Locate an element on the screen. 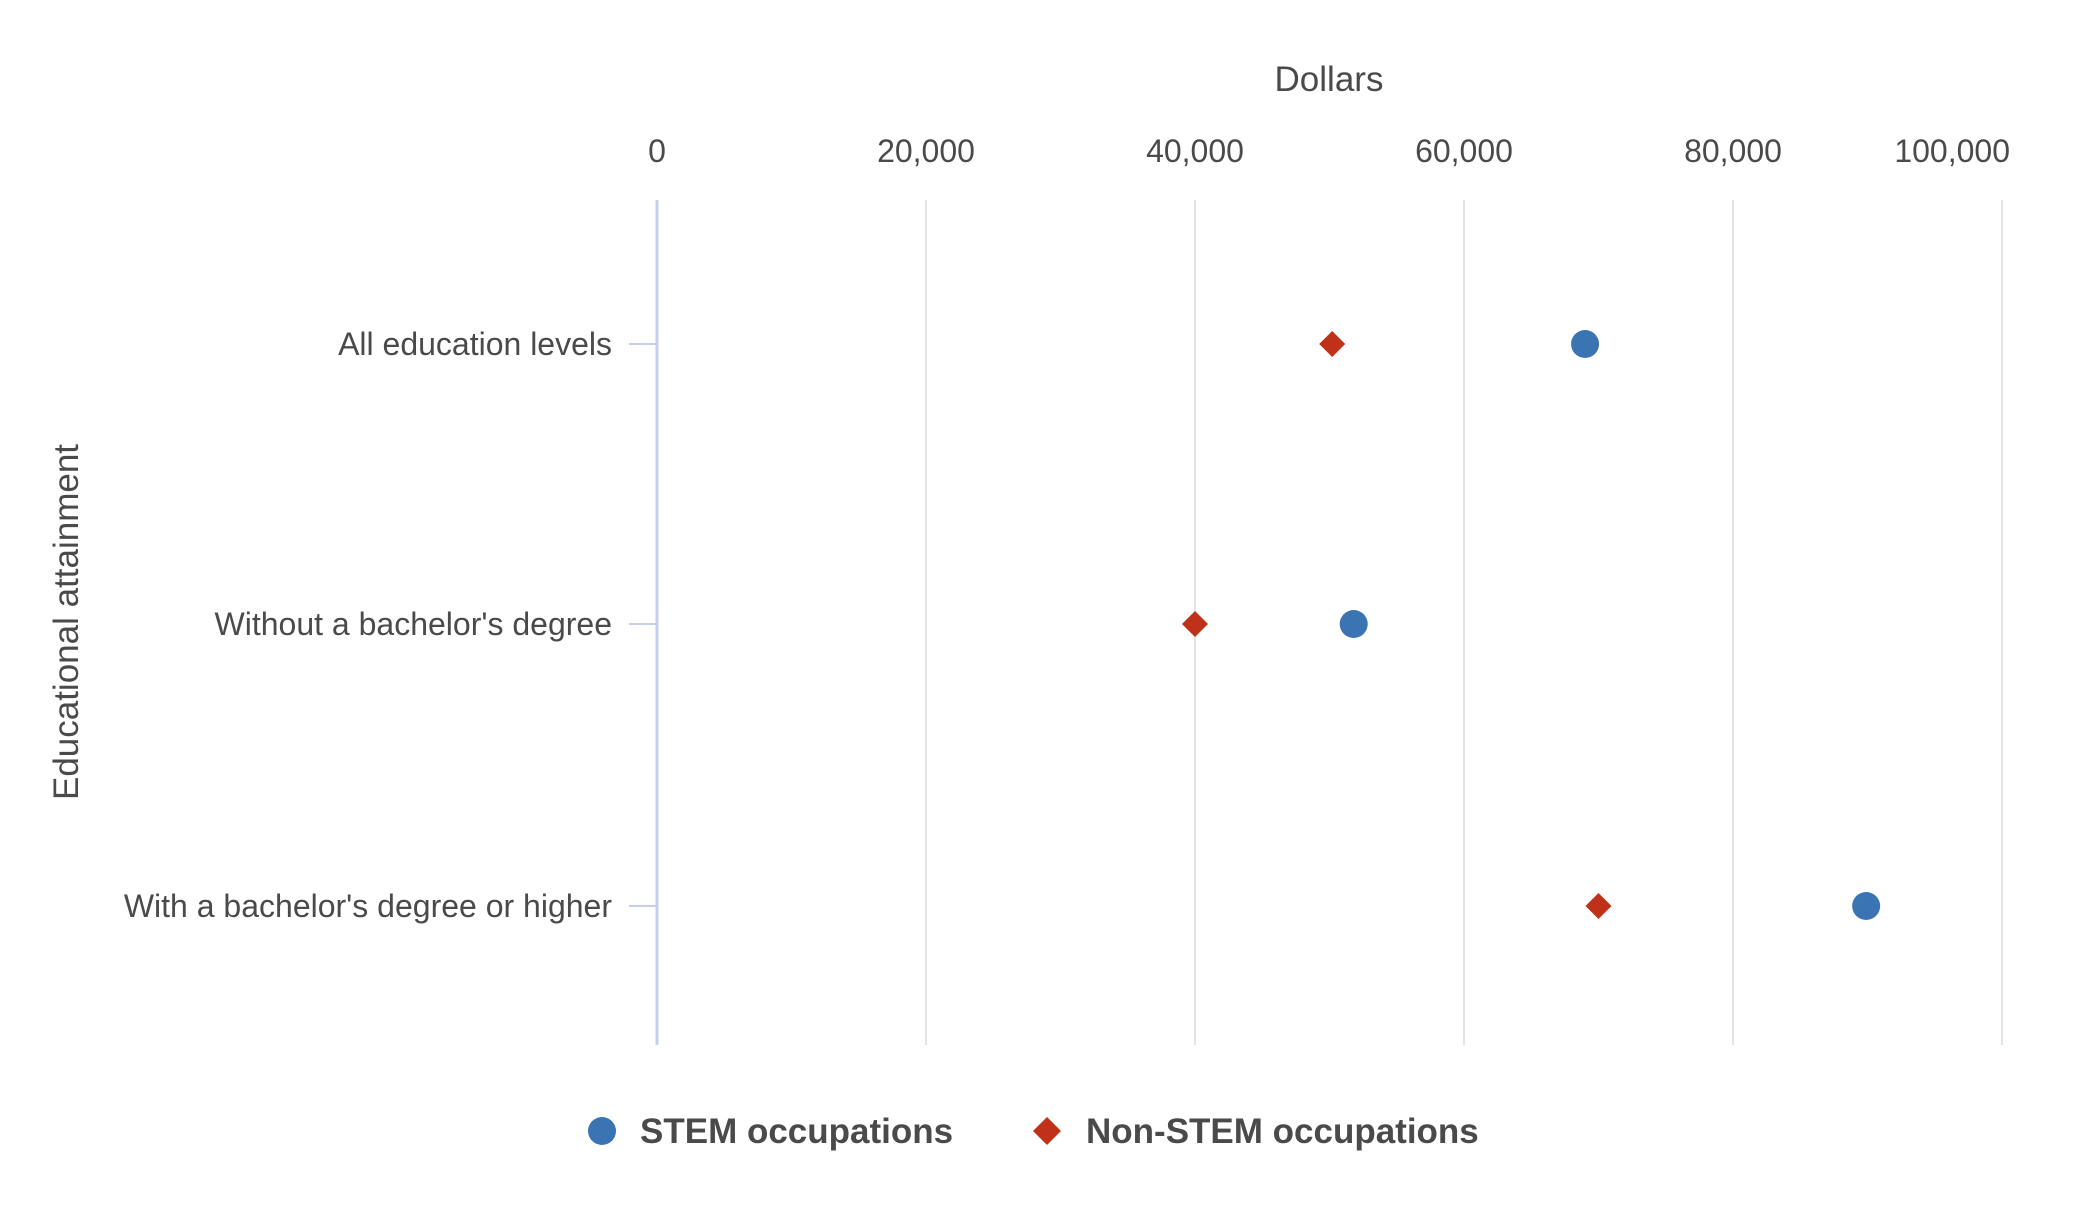 This screenshot has width=2083, height=1206. legend-label-stem: STEM occupations is located at coordinates (796, 1131).